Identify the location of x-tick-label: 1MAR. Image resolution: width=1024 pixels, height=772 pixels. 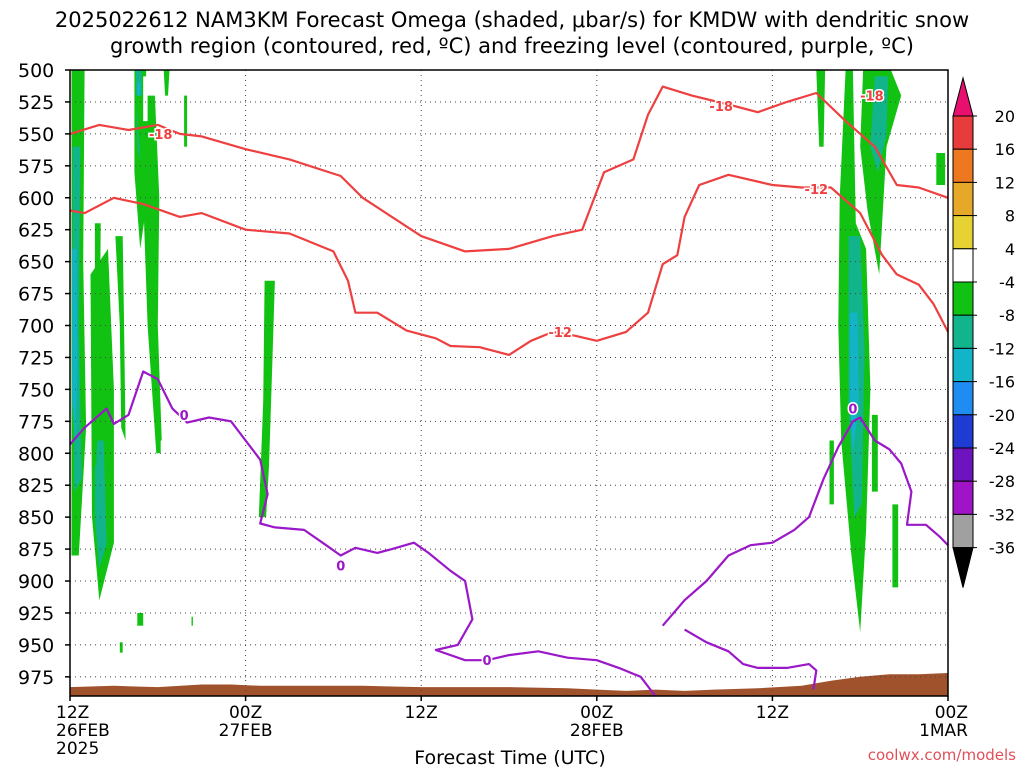
(943, 731).